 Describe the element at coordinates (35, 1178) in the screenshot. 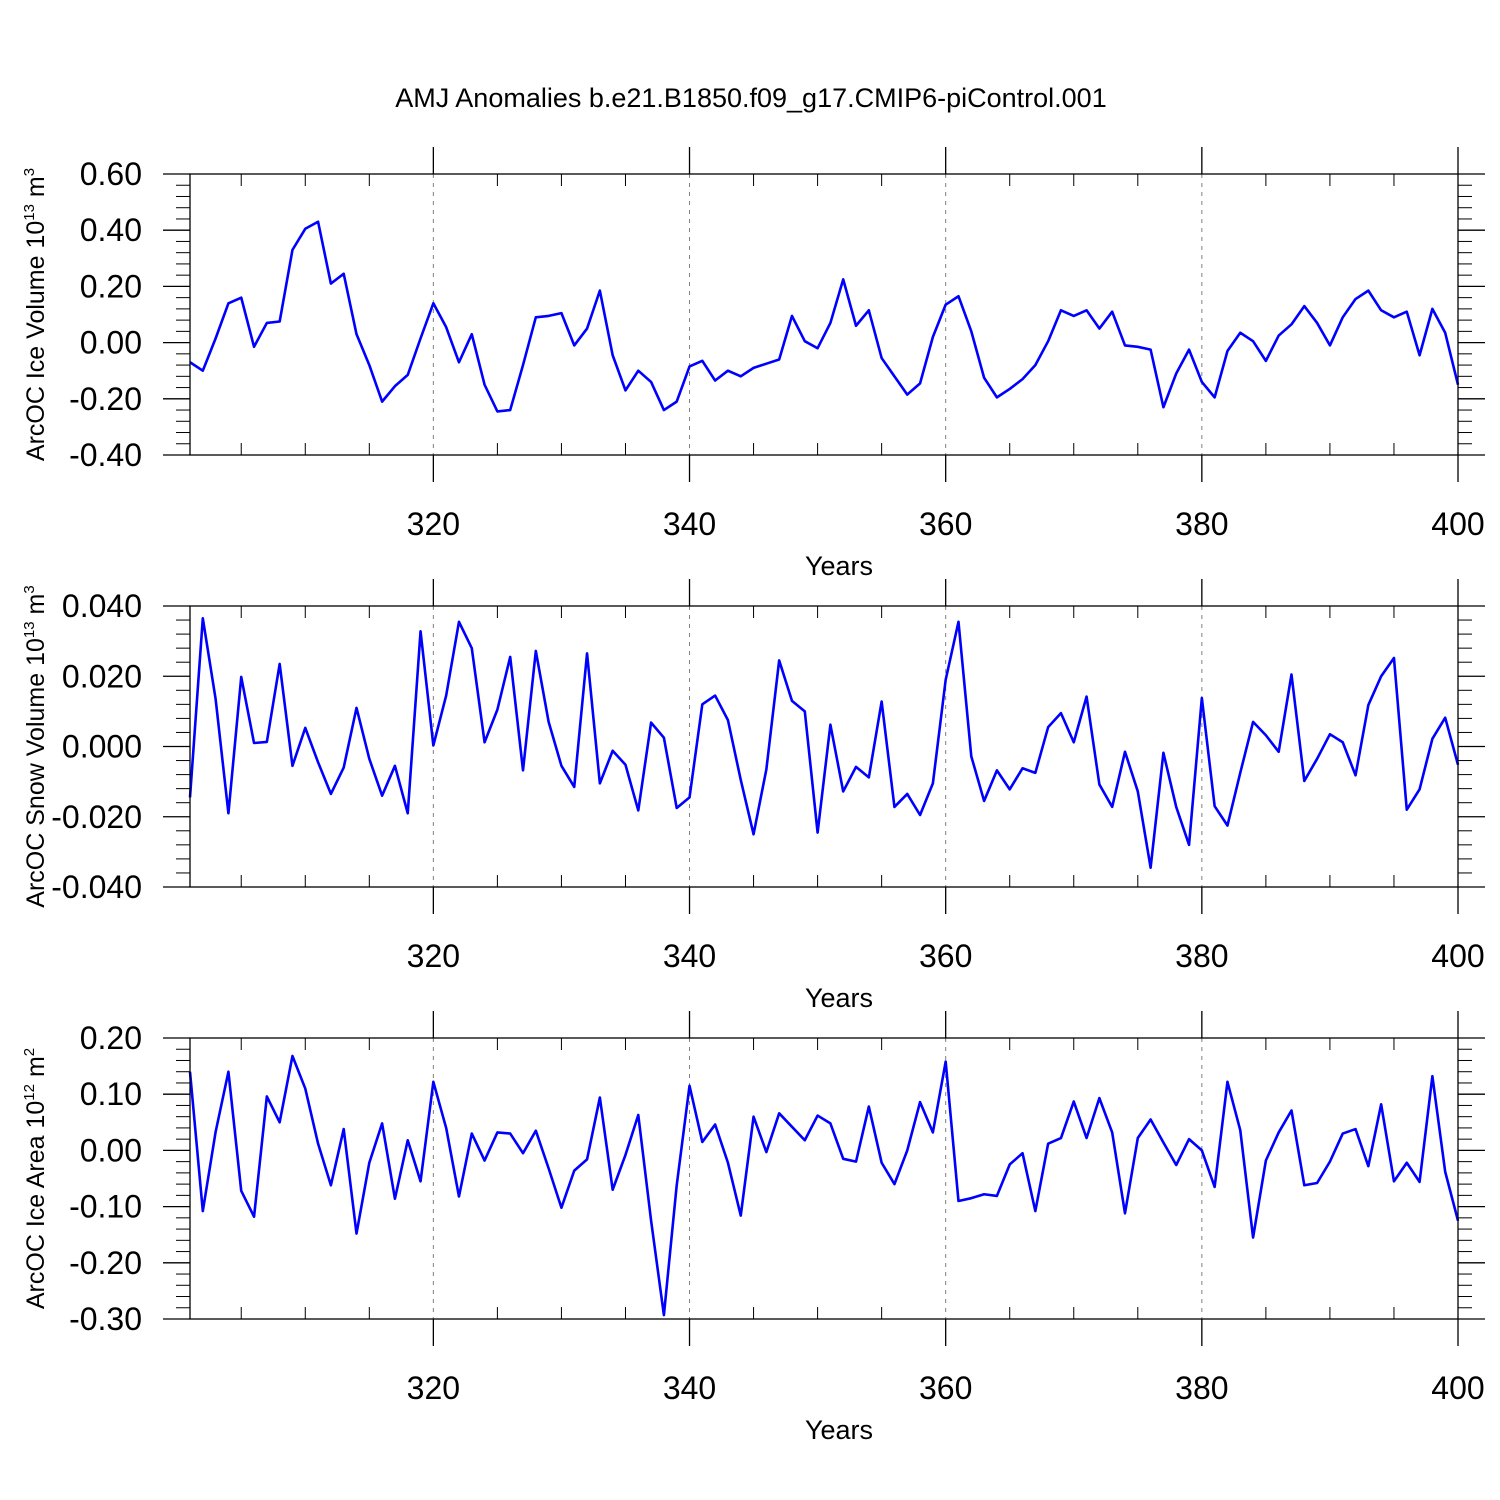

I see `y-axis-label: ArcOC Ice Area 1012 m2` at that location.